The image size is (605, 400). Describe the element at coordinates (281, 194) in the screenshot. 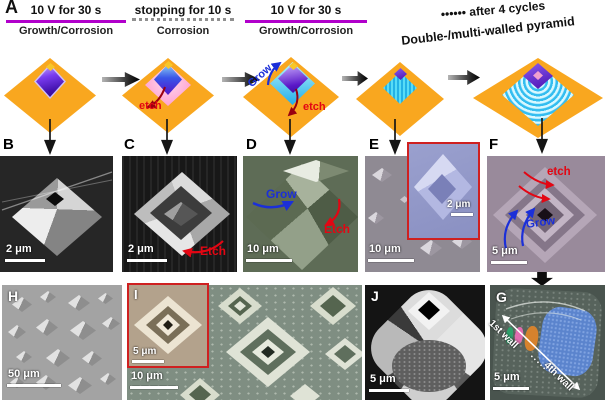

I see `grow-label-d: Grow` at that location.